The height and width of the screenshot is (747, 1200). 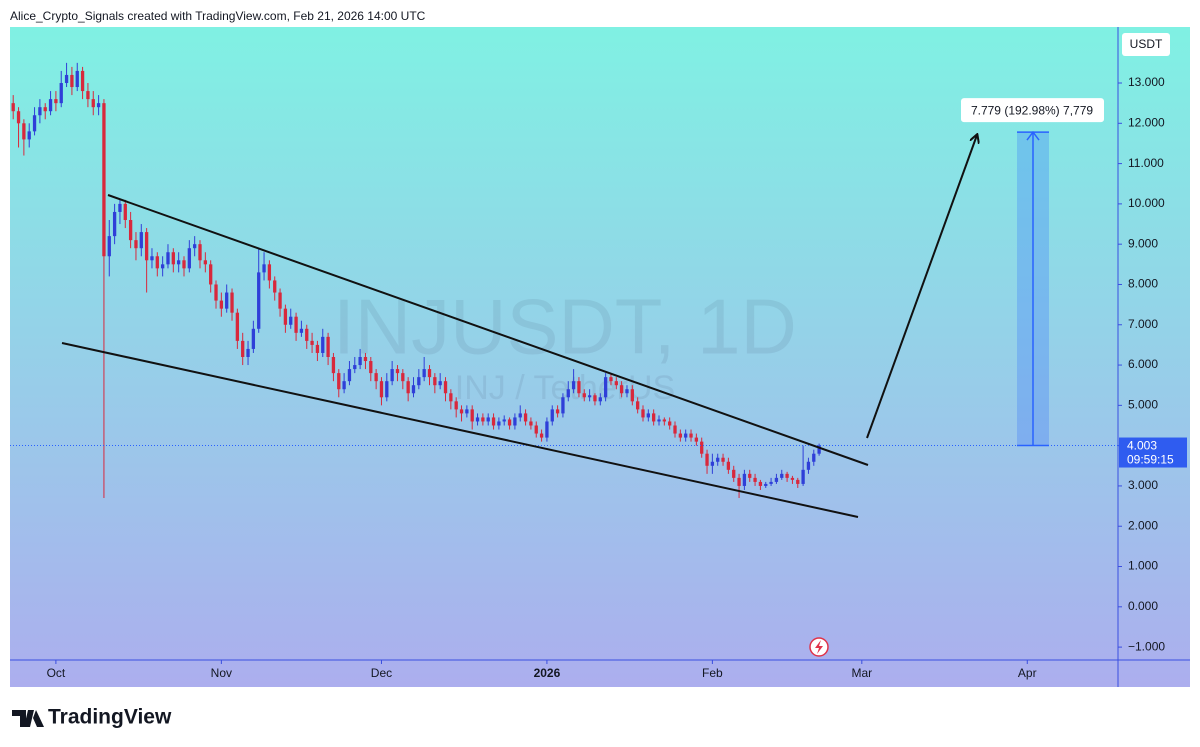 What do you see at coordinates (56, 673) in the screenshot?
I see `x-tick-label: Oct` at bounding box center [56, 673].